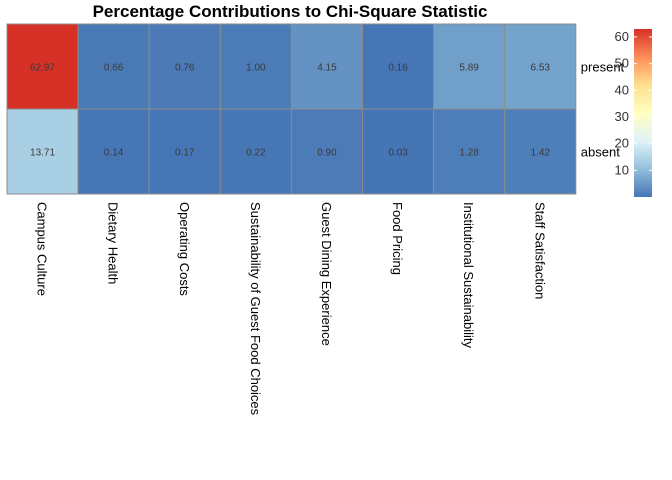 The width and height of the screenshot is (672, 480). I want to click on cell-value-label: 0.76, so click(185, 68).